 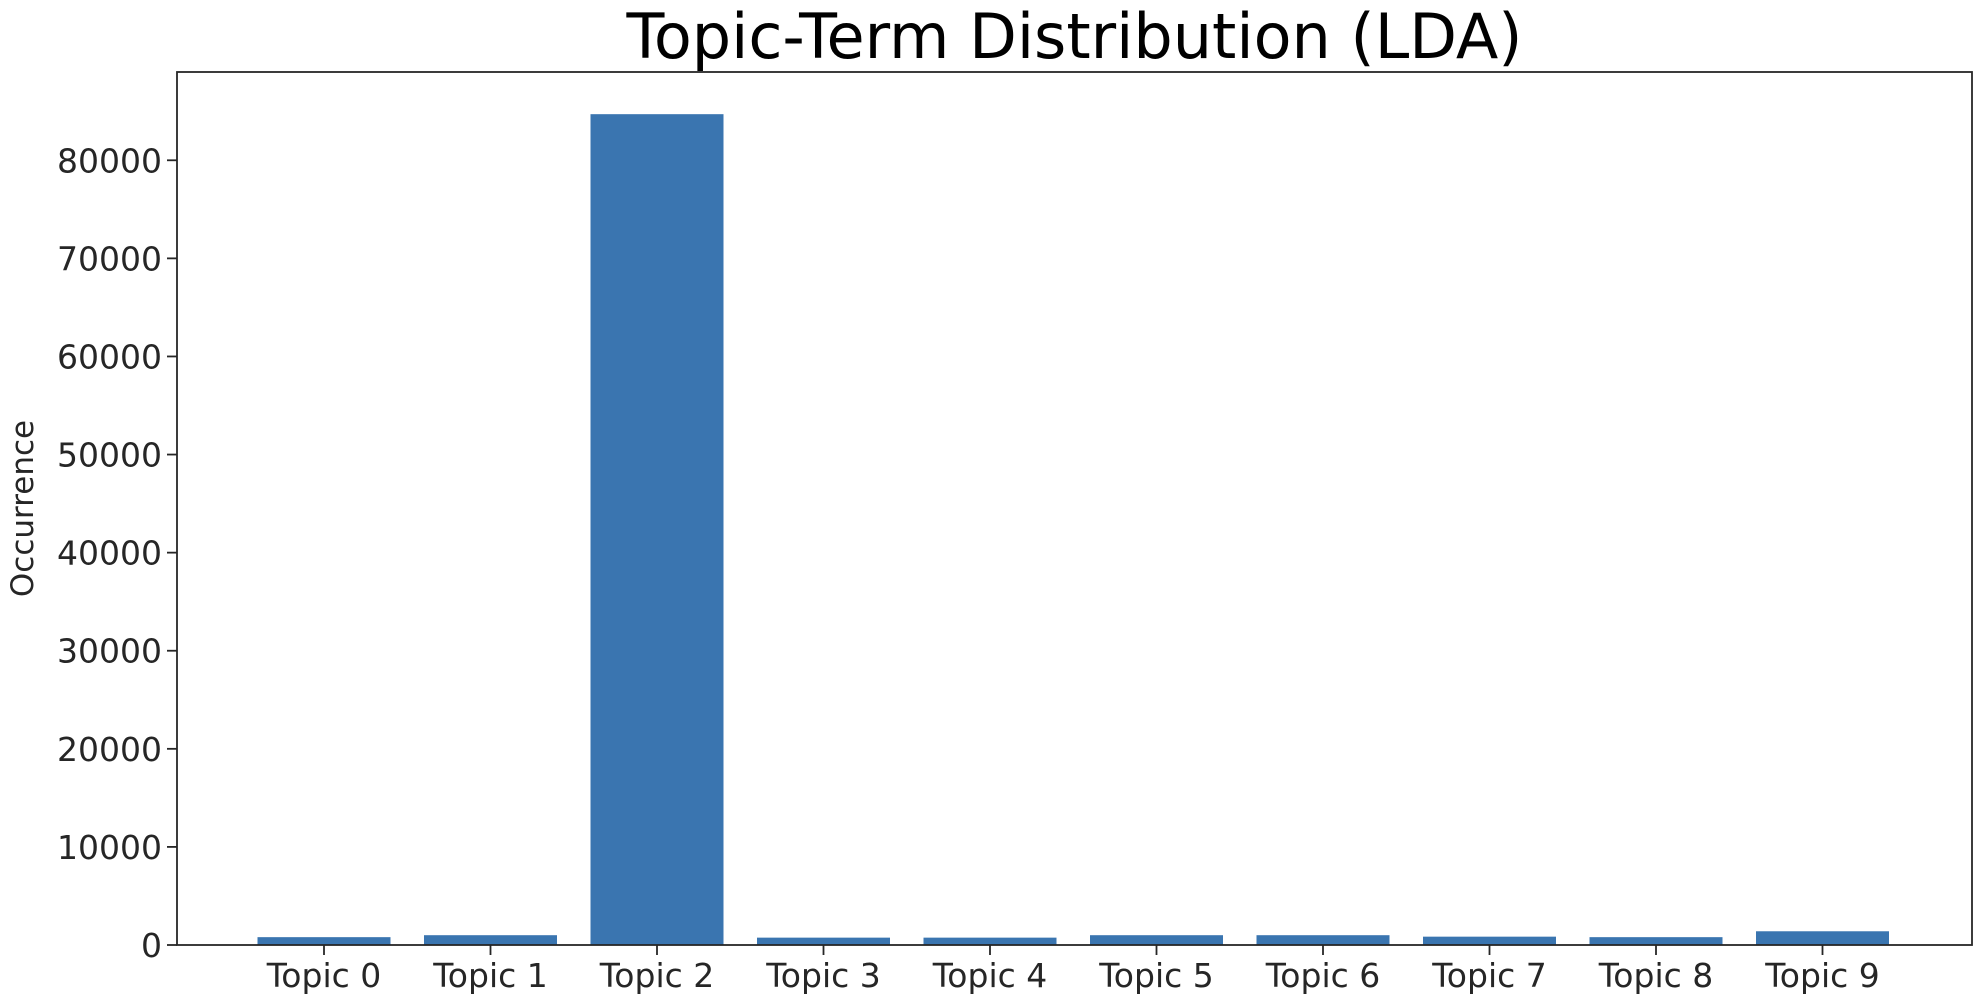 What do you see at coordinates (109, 356) in the screenshot?
I see `y-tick-label: 60000` at bounding box center [109, 356].